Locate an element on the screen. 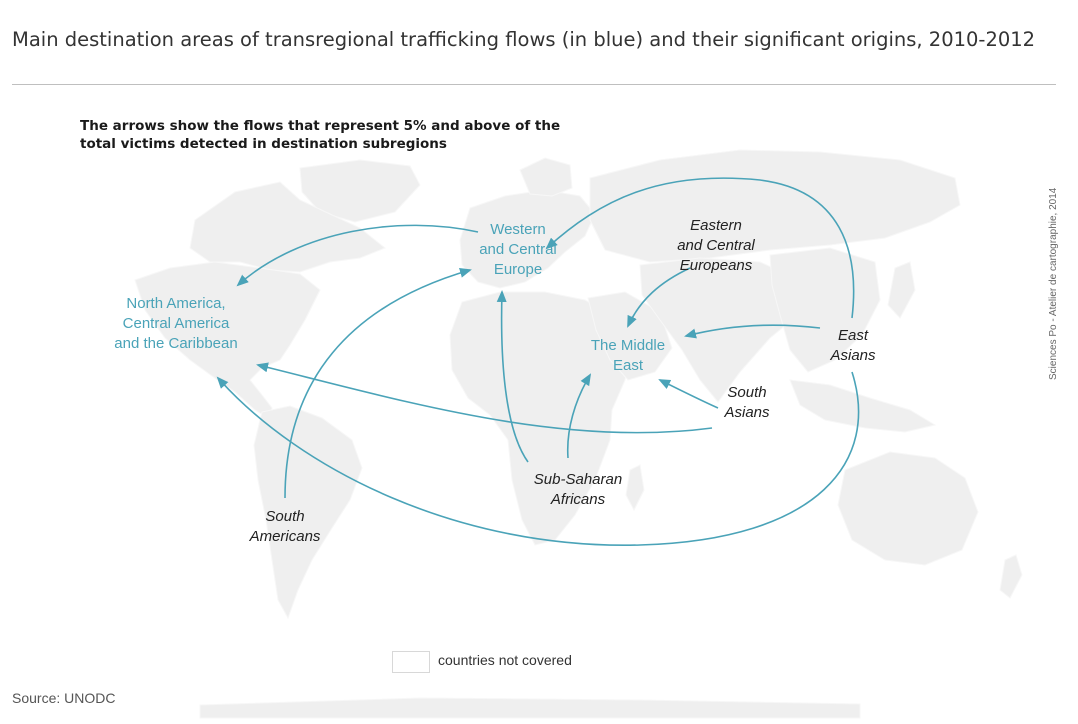 This screenshot has width=1078, height=724. legend-label: countries not covered is located at coordinates (505, 660).